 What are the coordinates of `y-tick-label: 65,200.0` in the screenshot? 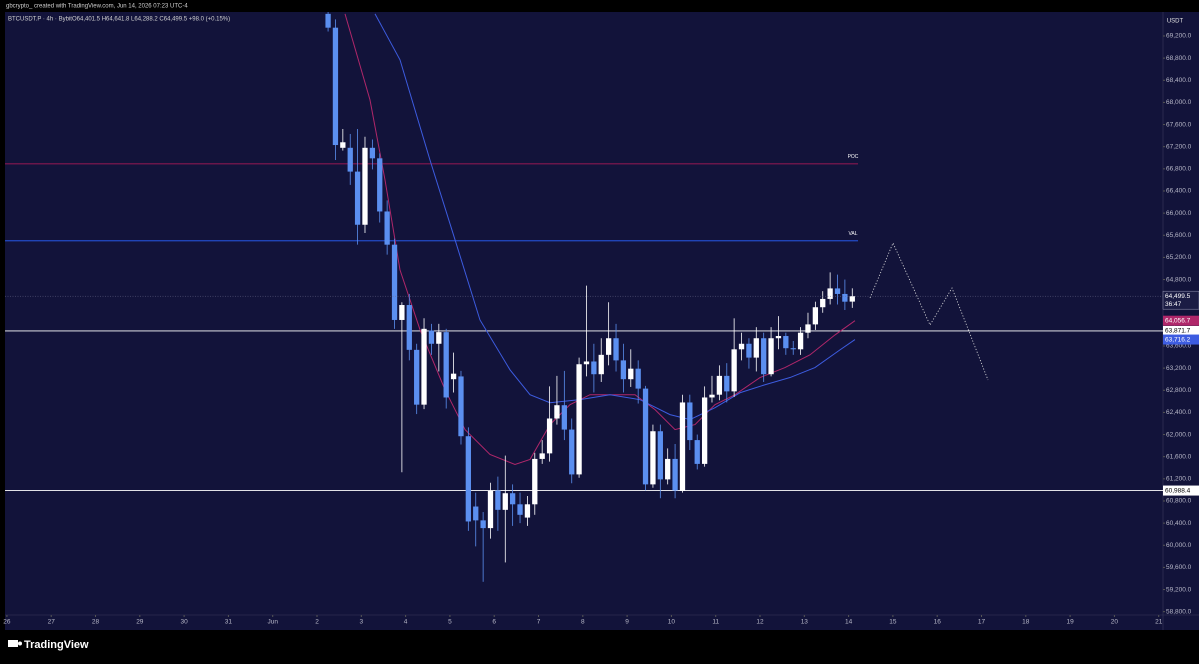 It's located at (1179, 257).